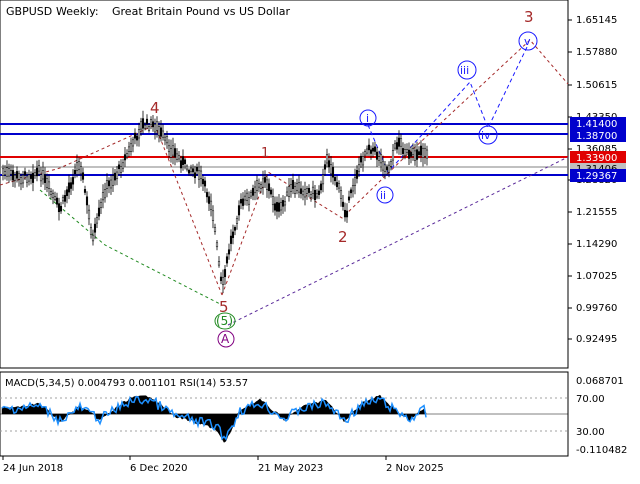  I want to click on level-tag-1-29367: 1.29367, so click(598, 175).